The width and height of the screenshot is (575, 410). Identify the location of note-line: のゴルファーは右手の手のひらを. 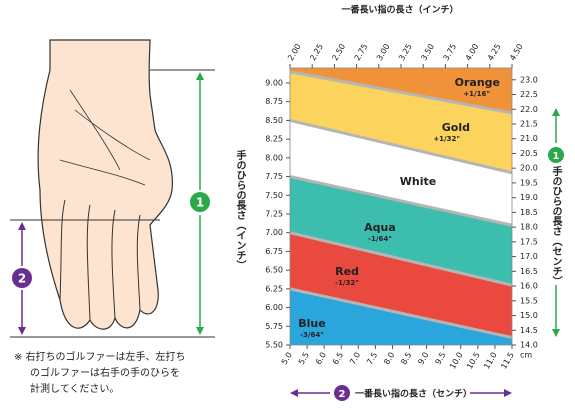
(105, 372).